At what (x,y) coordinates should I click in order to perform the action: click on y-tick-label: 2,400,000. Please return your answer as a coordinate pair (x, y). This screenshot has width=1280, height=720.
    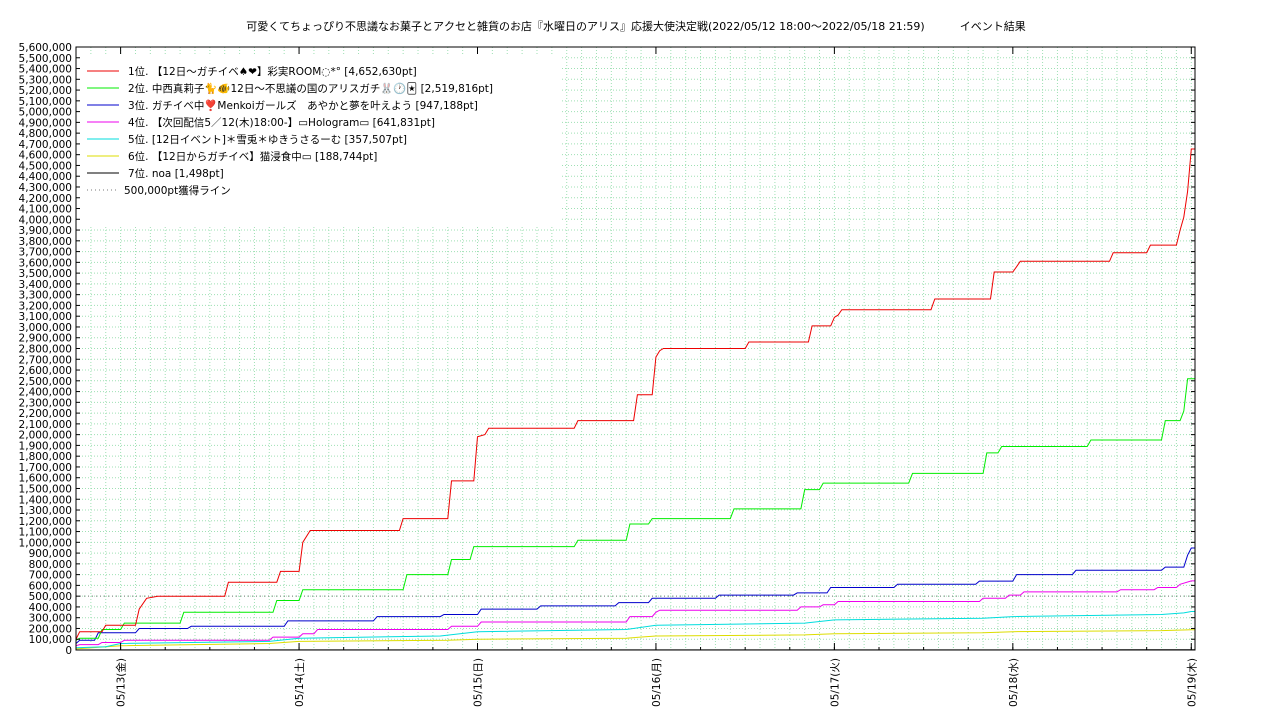
    Looking at the image, I should click on (45, 393).